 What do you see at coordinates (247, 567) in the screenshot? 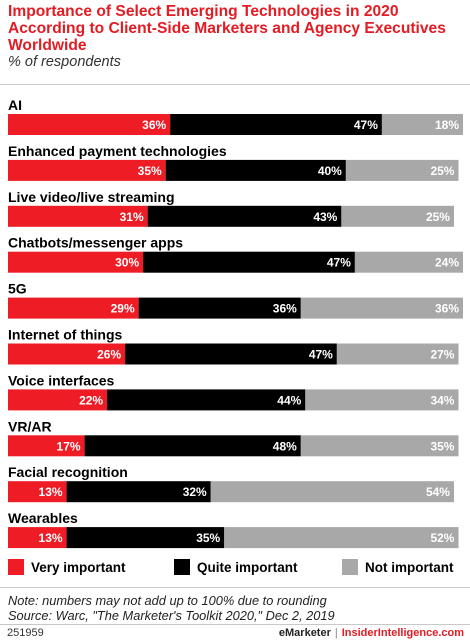
I see `legend-label-quite: Quite important` at bounding box center [247, 567].